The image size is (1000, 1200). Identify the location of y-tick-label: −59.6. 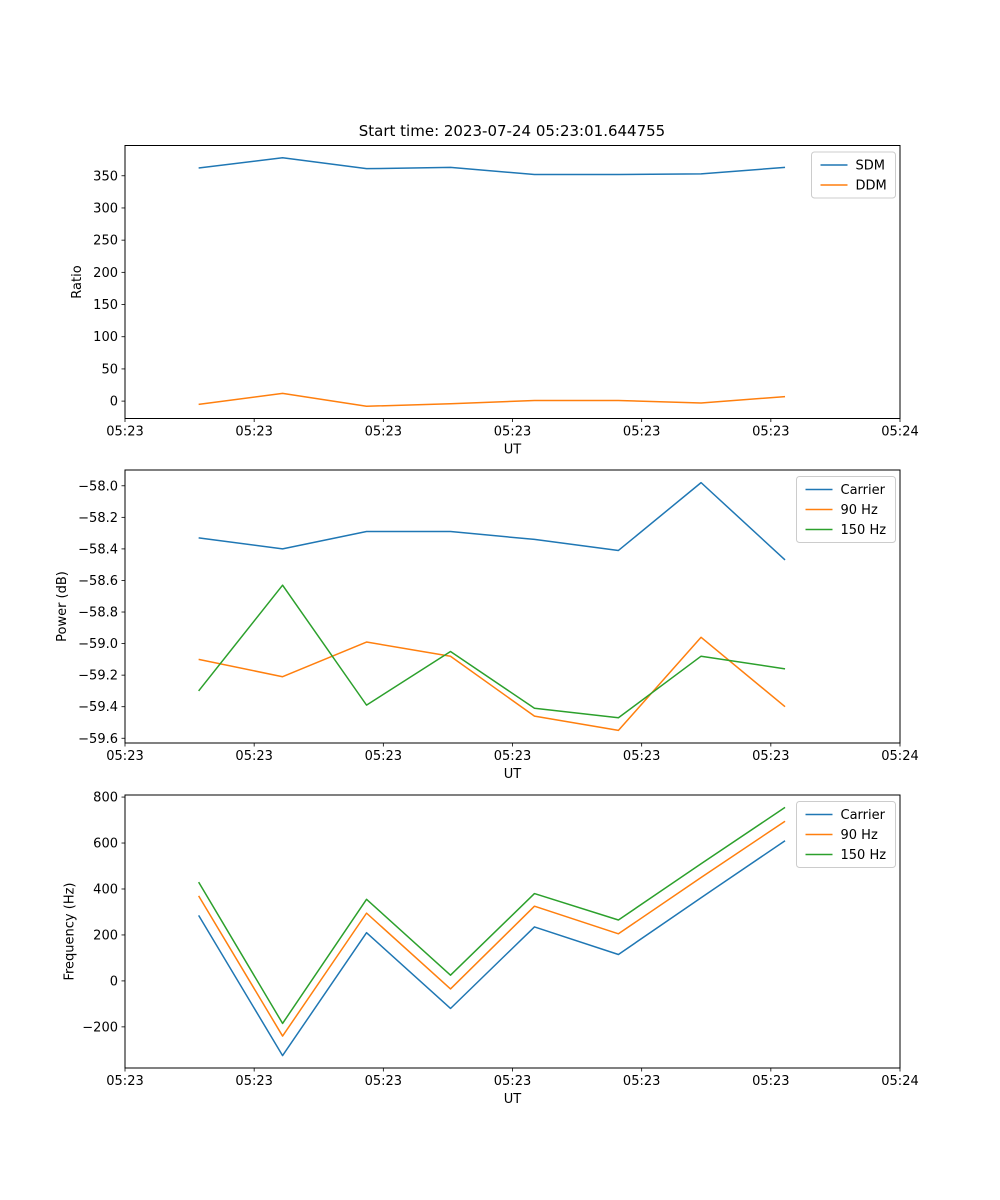
(98, 739).